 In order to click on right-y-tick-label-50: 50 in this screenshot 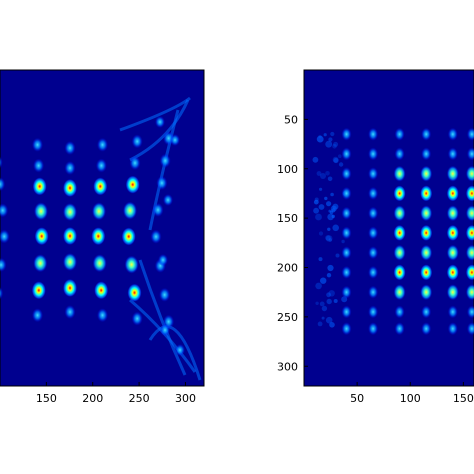, I will do `click(291, 119)`.